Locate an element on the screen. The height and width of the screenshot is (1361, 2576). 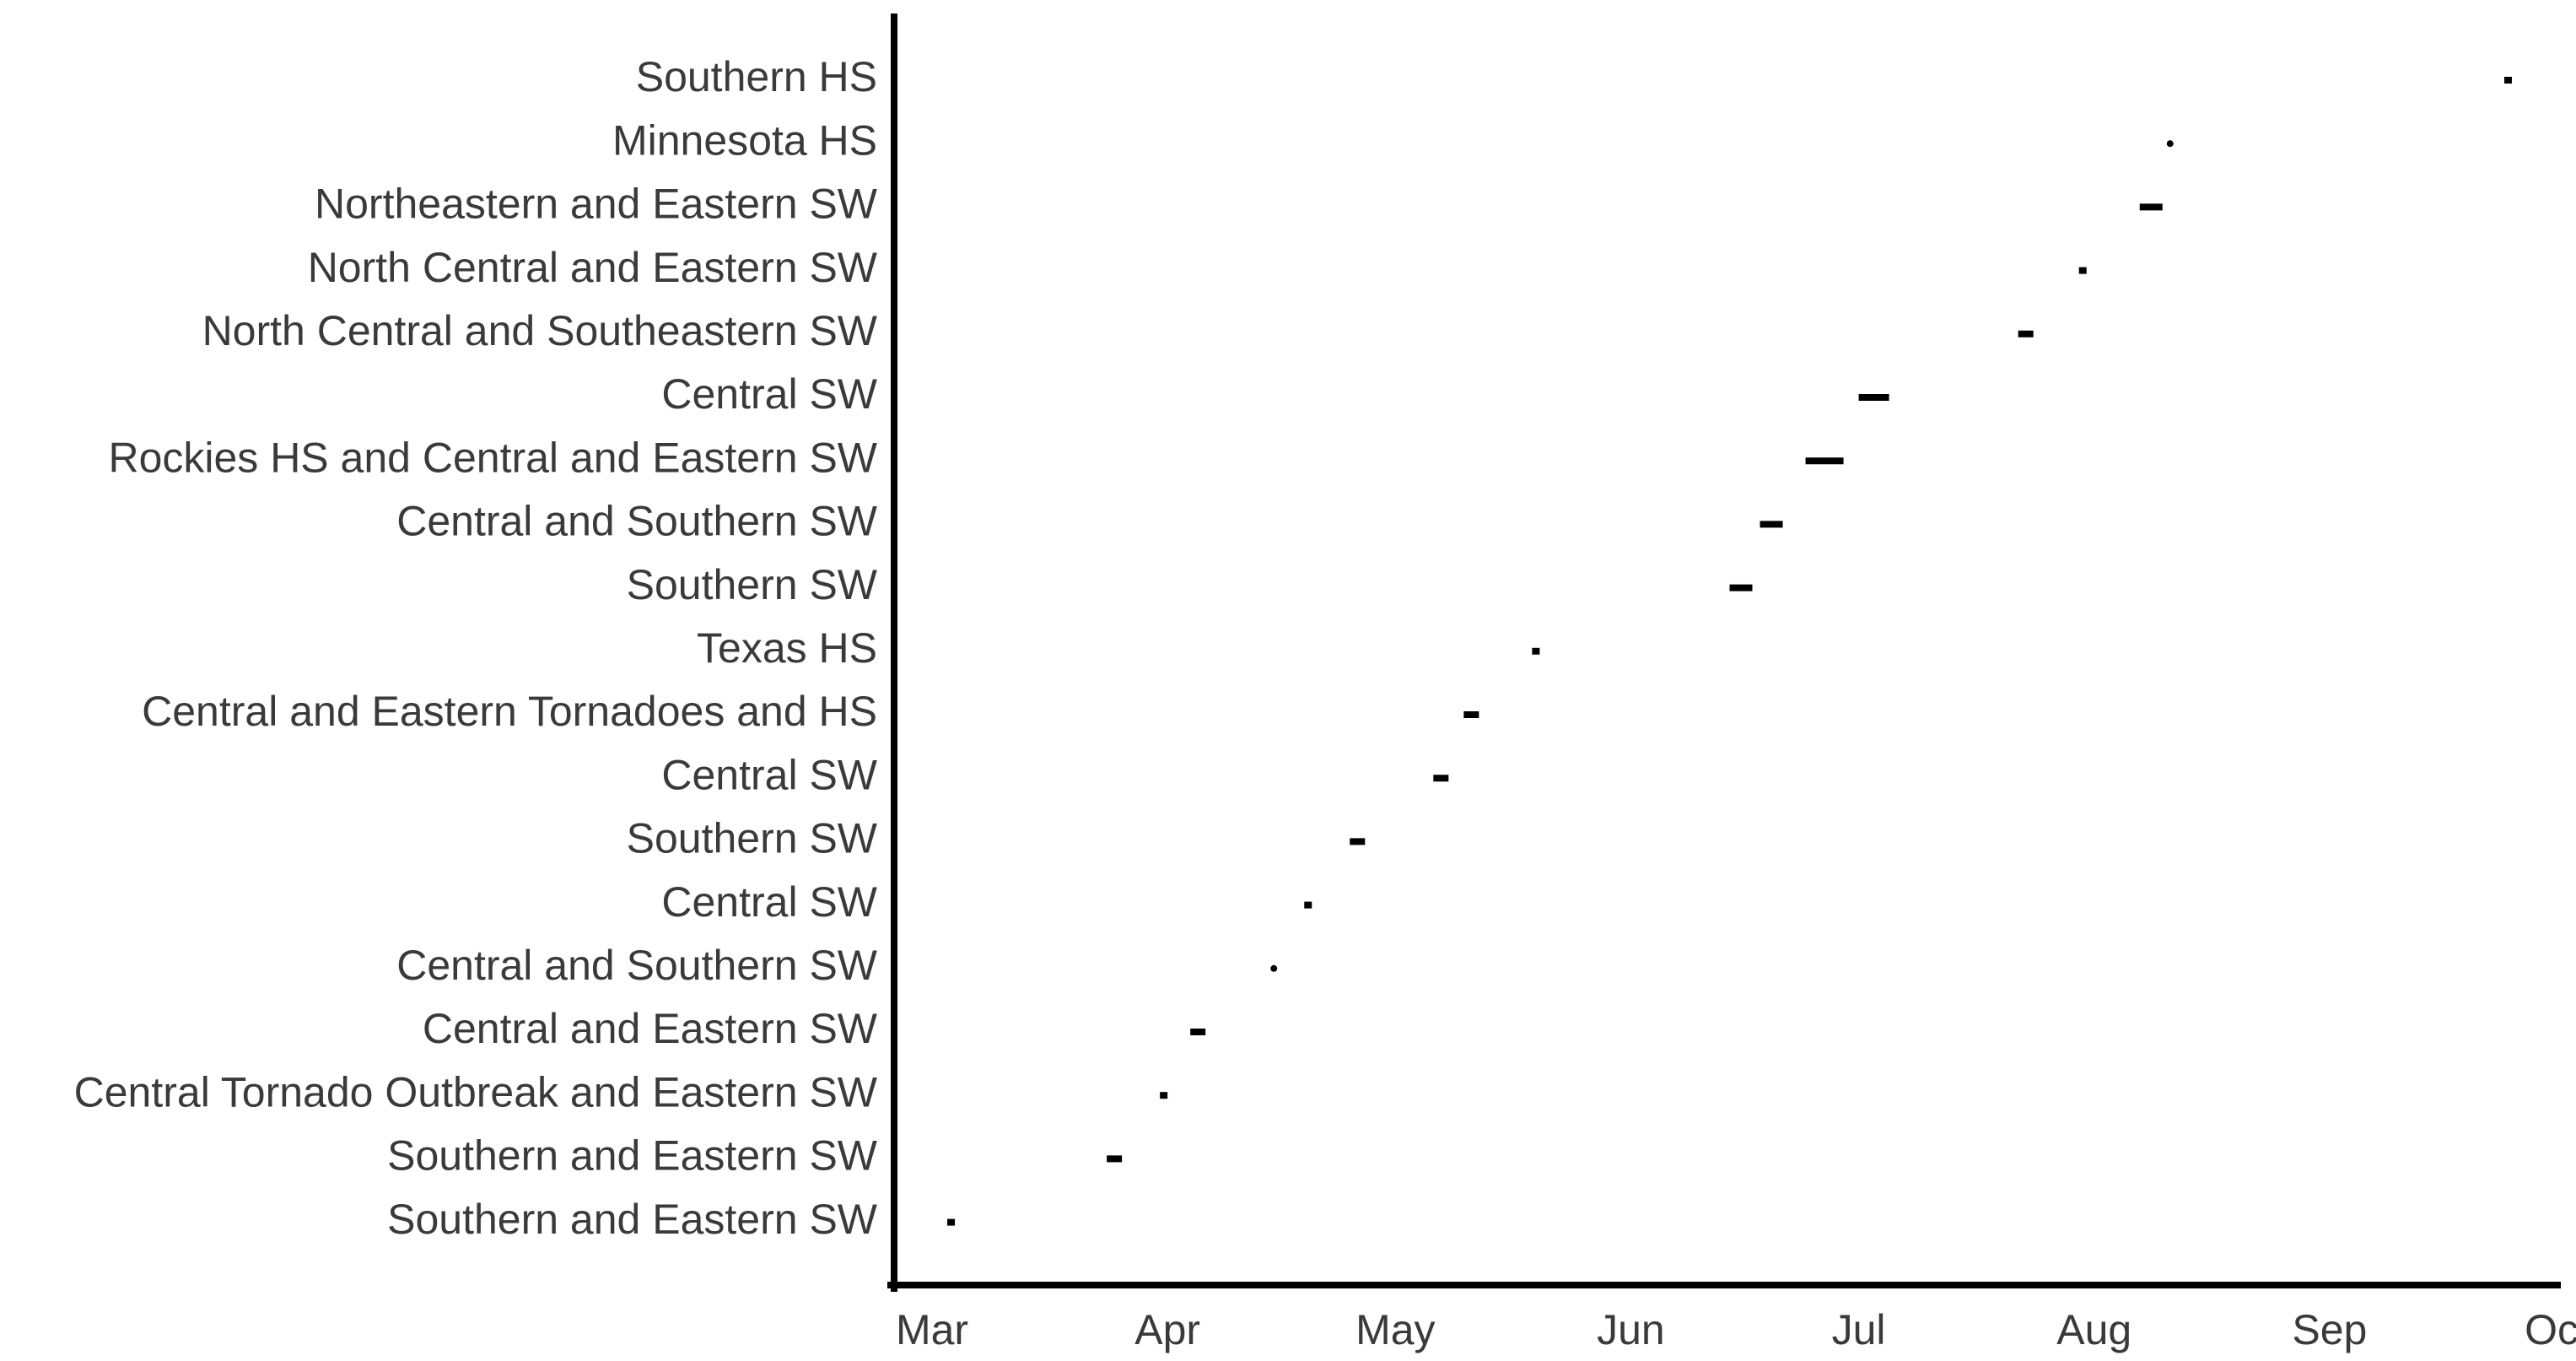
category-label: North Central and Eastern SW is located at coordinates (593, 268).